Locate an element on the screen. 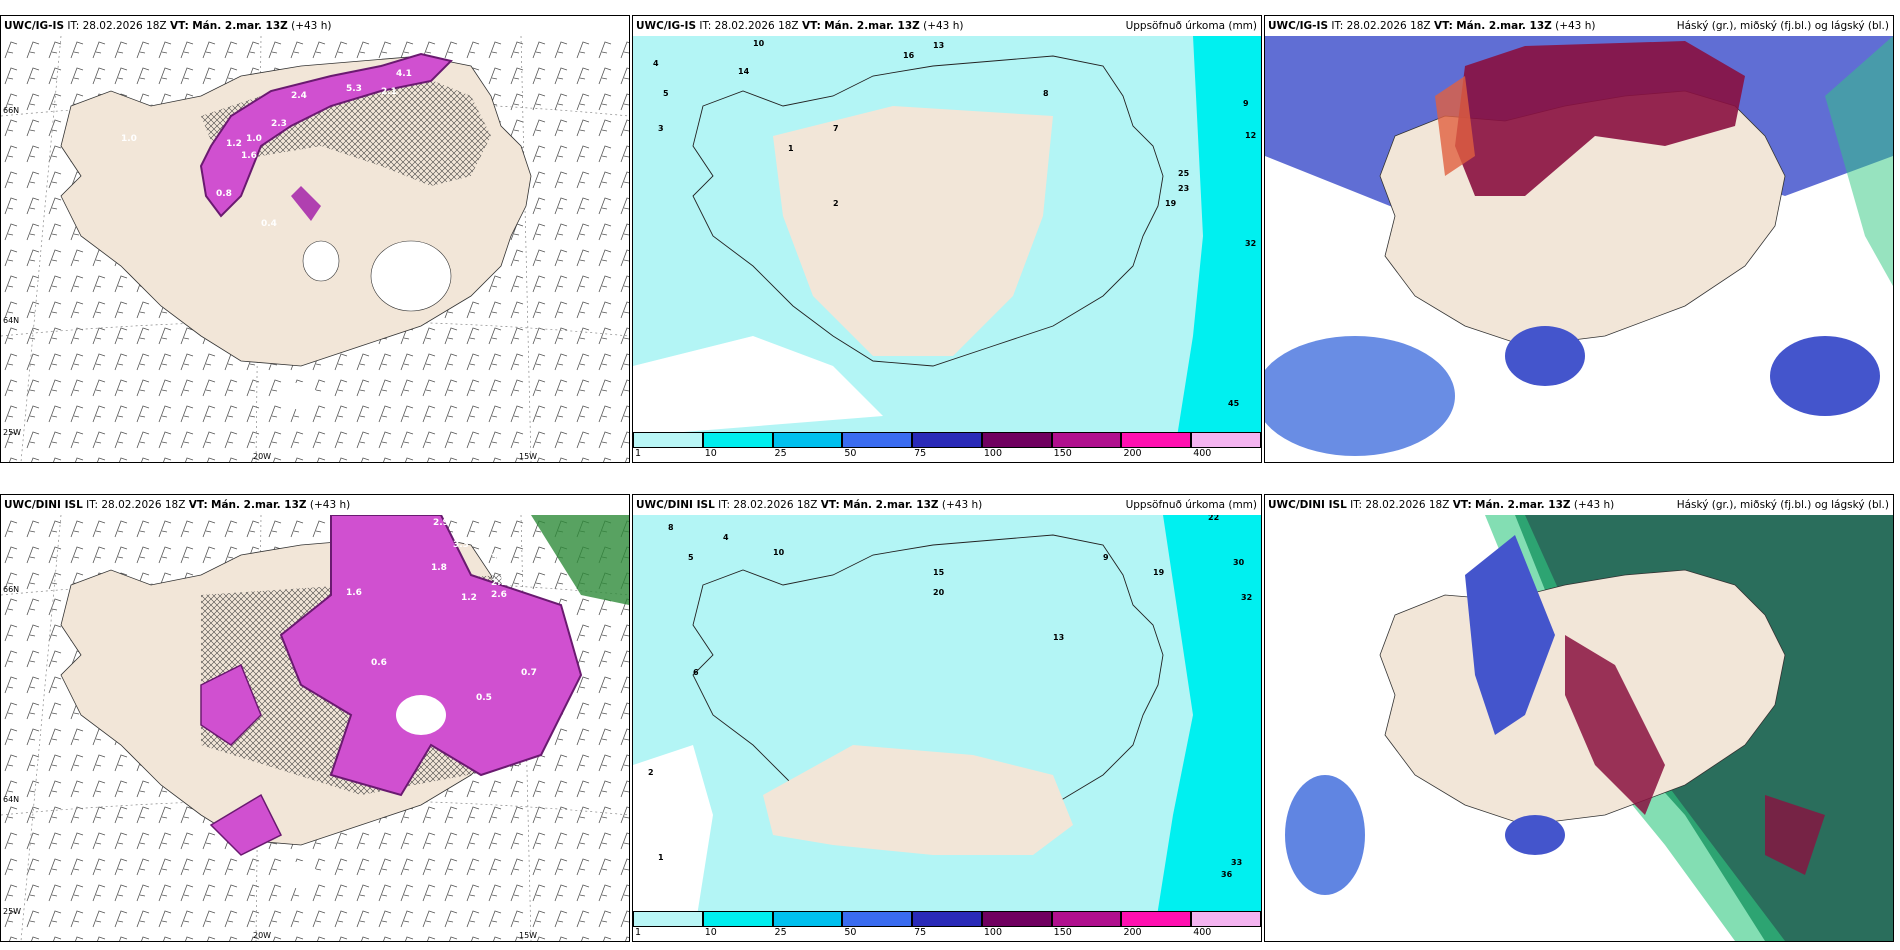 Image resolution: width=1900 pixels, height=950 pixels. snow-value: 1.0 is located at coordinates (129, 139).